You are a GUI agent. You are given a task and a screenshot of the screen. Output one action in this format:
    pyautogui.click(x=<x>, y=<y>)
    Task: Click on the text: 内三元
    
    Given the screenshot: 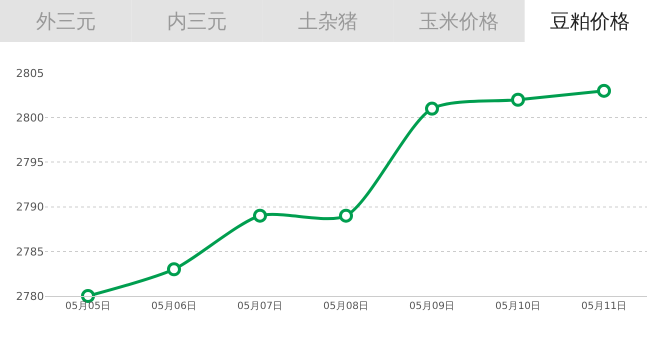 What is the action you would take?
    pyautogui.click(x=197, y=21)
    